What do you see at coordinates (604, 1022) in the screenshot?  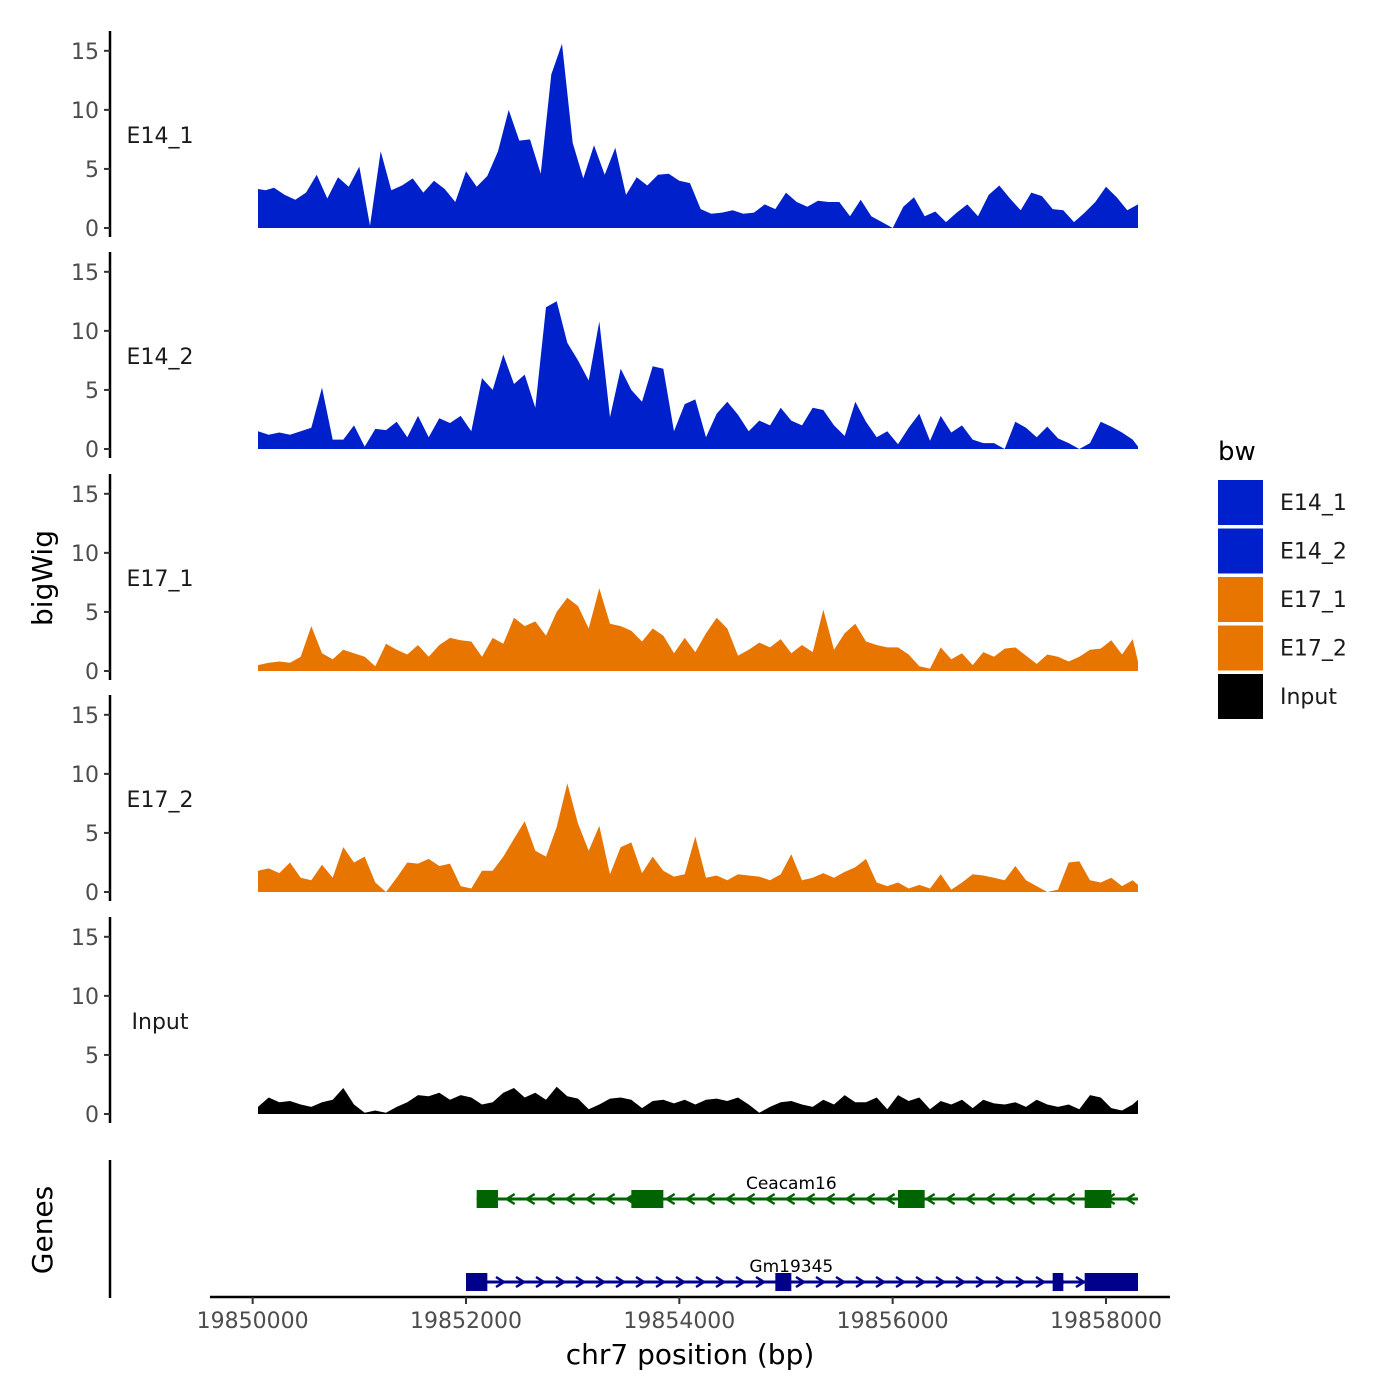 I see `track-Input: 0 5 10 15 Input` at bounding box center [604, 1022].